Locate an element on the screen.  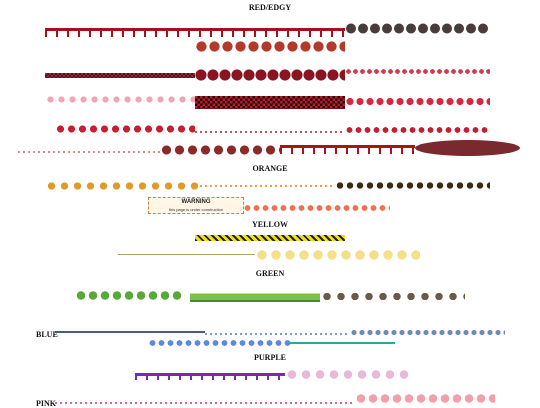
section-heading: PURPLE is located at coordinates (270, 357).